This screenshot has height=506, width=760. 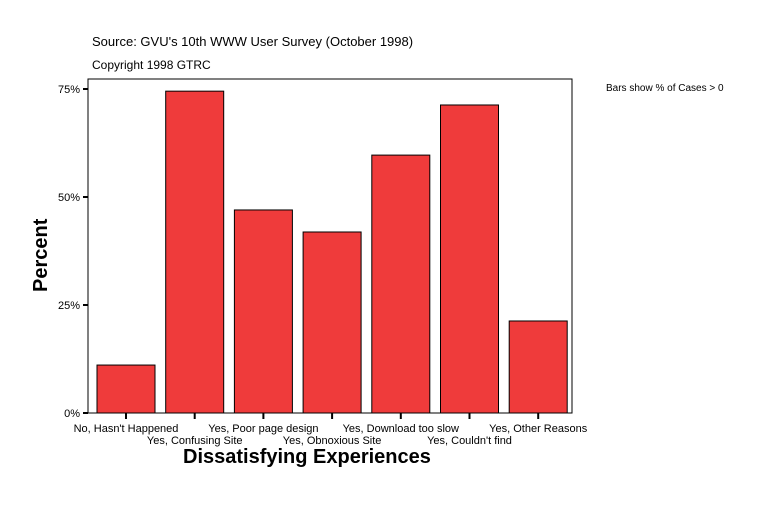 What do you see at coordinates (72, 414) in the screenshot?
I see `y-tick-label: 0%` at bounding box center [72, 414].